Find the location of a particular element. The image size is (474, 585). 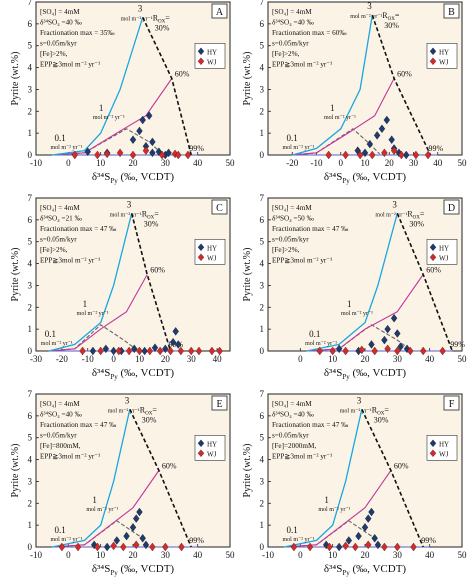

x-tick-label: -20 is located at coordinates (62, 359).